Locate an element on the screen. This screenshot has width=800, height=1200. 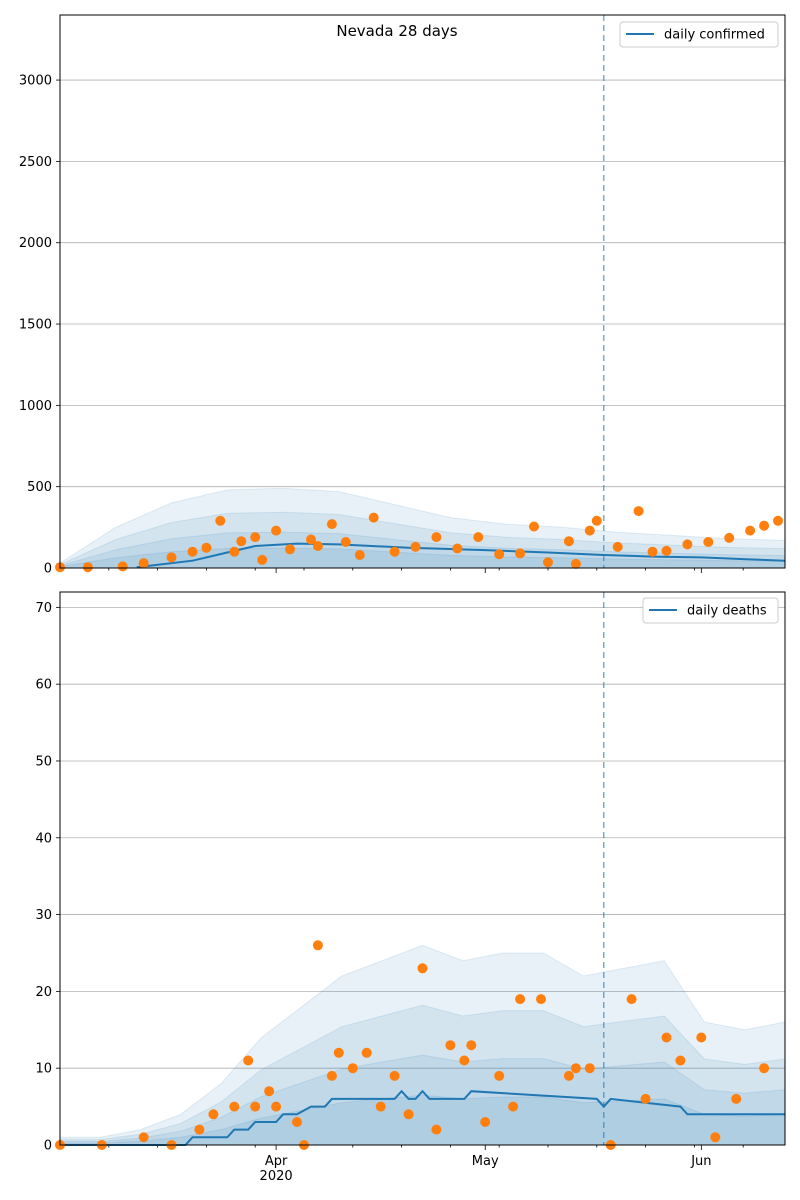
y-tick-label: 20 is located at coordinates (43, 992).